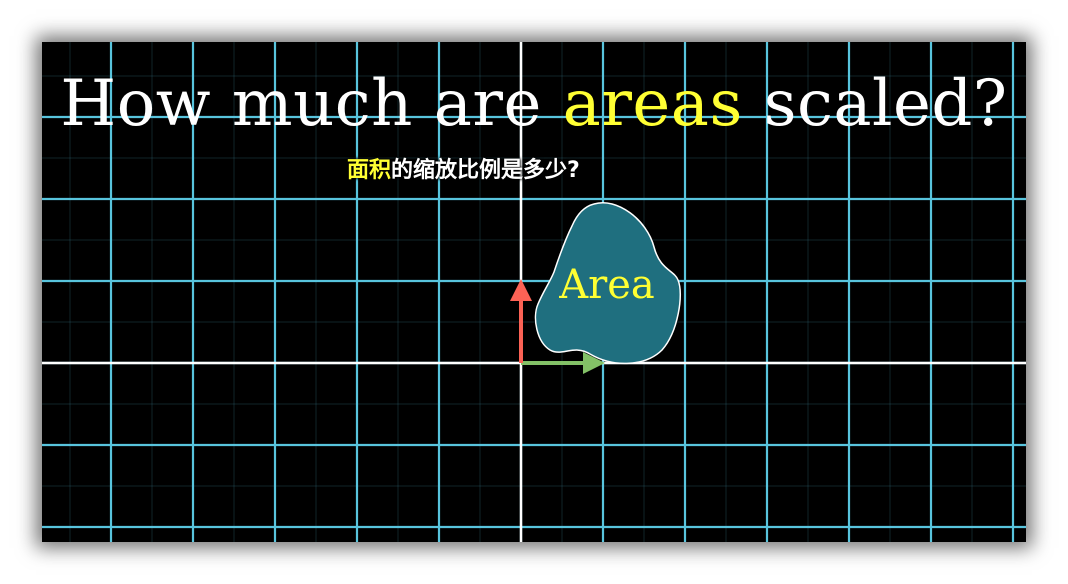 This screenshot has width=1068, height=584. I want to click on title-after: scaled?, so click(875, 104).